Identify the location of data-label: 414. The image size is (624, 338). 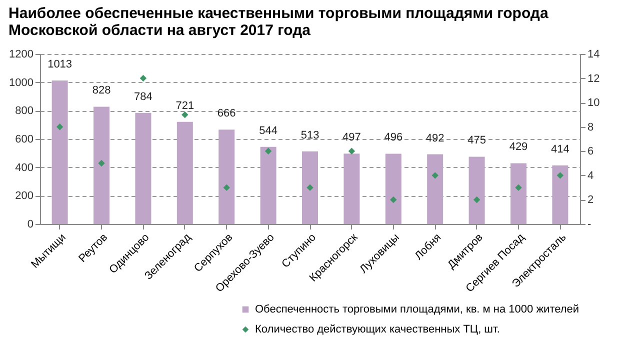
(560, 149).